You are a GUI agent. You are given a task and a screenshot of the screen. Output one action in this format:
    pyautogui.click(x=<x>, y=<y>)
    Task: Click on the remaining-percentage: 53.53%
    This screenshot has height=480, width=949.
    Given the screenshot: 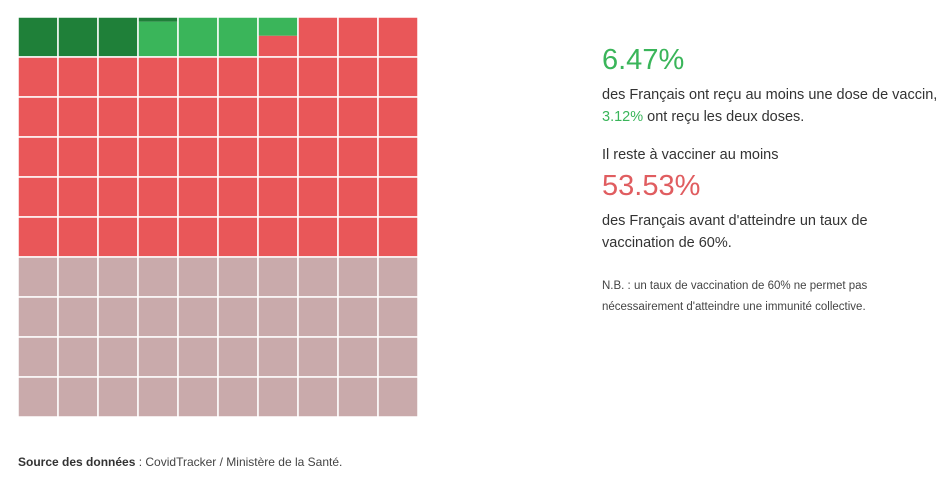 What is the action you would take?
    pyautogui.click(x=651, y=186)
    